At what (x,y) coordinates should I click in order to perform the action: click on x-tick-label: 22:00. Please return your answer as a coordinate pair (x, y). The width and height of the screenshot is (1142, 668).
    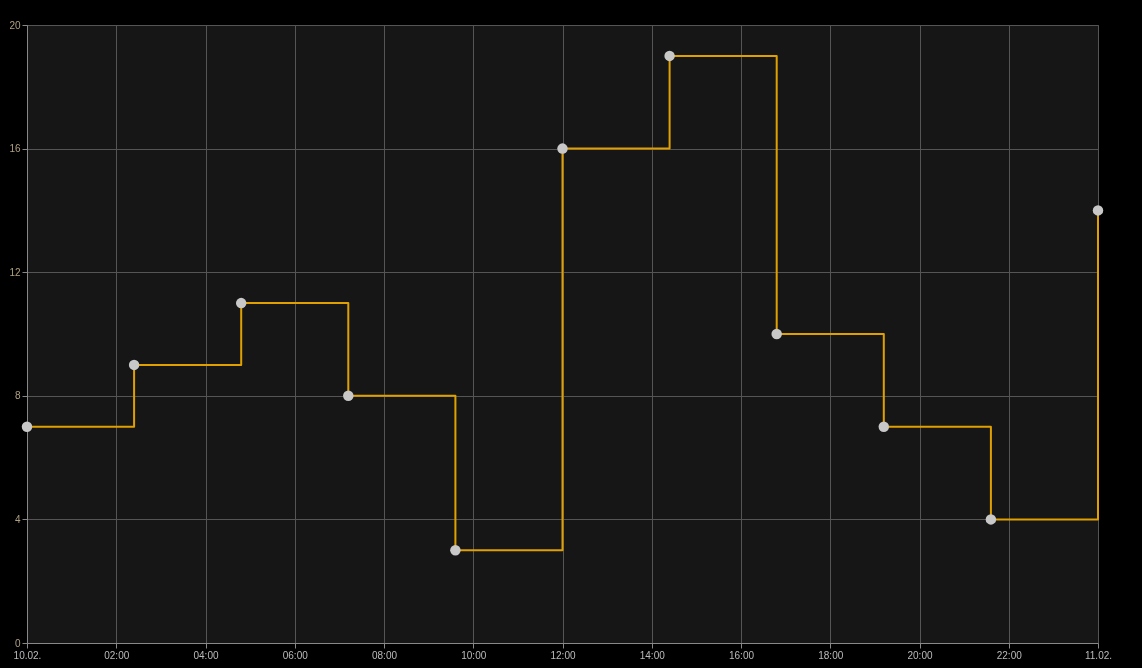
    Looking at the image, I should click on (1009, 655).